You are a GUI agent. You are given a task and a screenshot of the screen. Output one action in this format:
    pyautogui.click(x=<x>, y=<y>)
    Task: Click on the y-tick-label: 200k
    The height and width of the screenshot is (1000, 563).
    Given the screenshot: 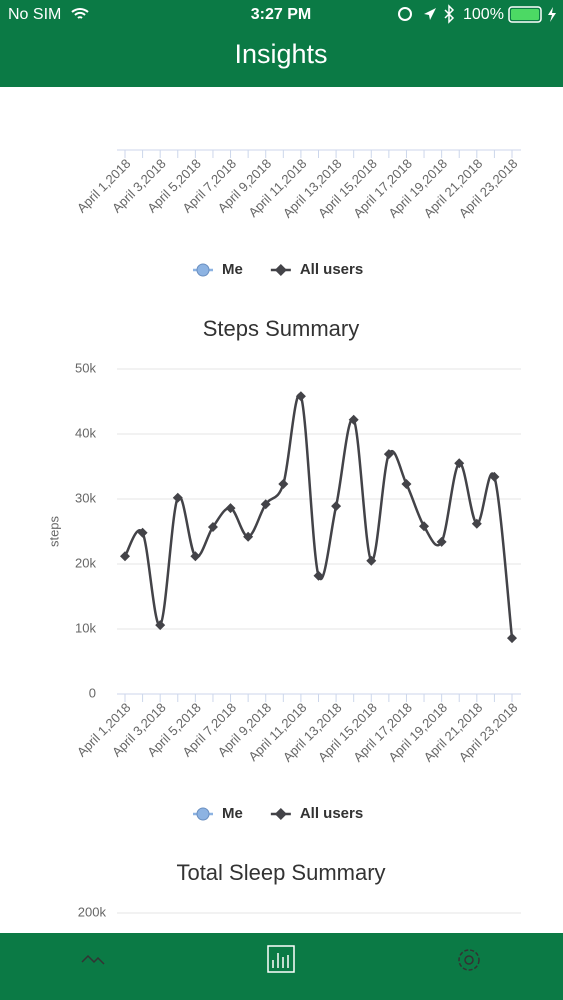 What is the action you would take?
    pyautogui.click(x=92, y=911)
    